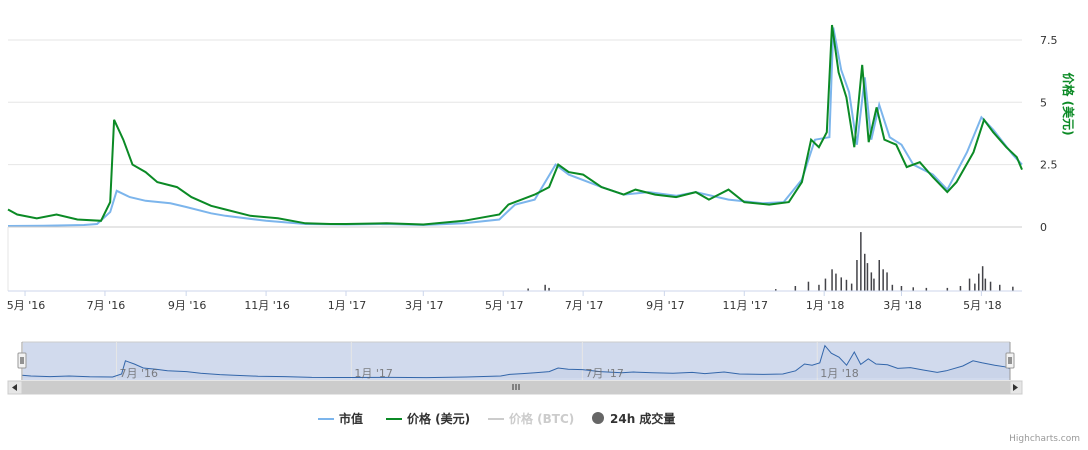 This screenshot has height=450, width=1088. Describe the element at coordinates (438, 418) in the screenshot. I see `legend-label-price-usd: 价格 (美元)` at that location.